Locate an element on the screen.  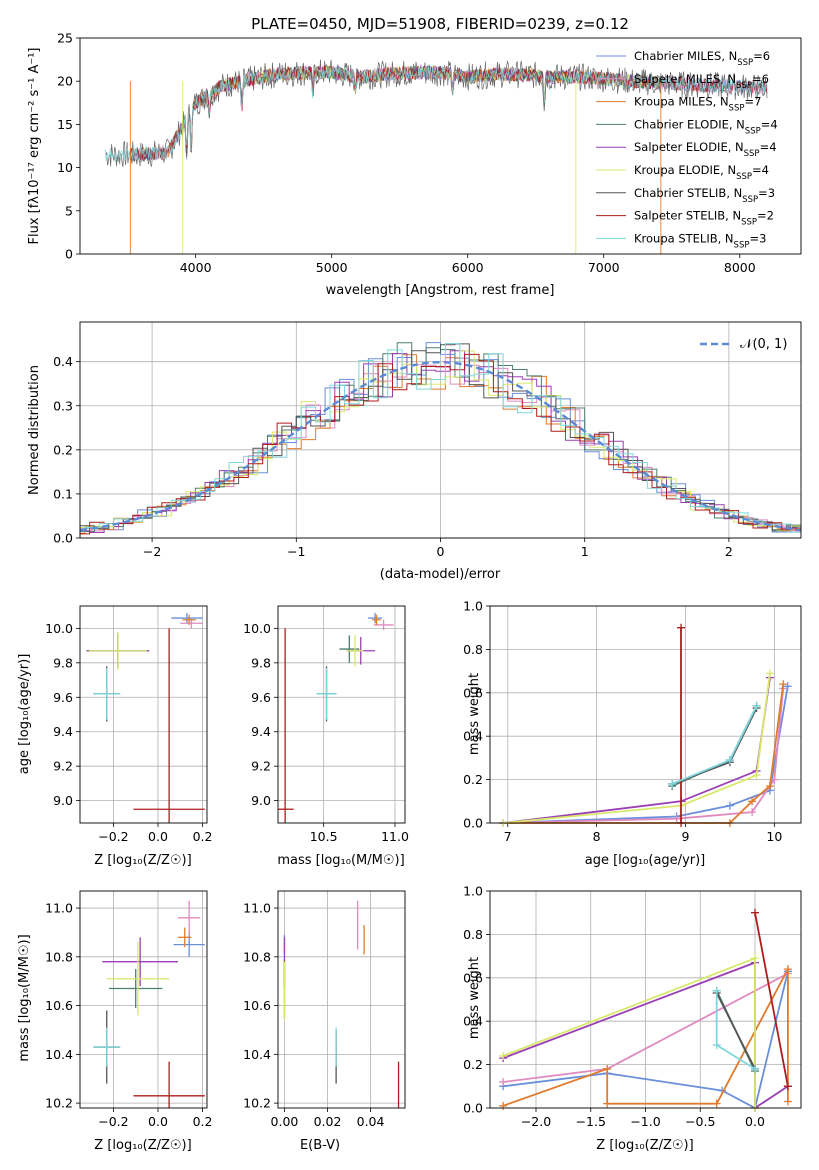
age-vs-mass-xlabel: mass [log₁₀(M/M☉)] is located at coordinates (340, 860).